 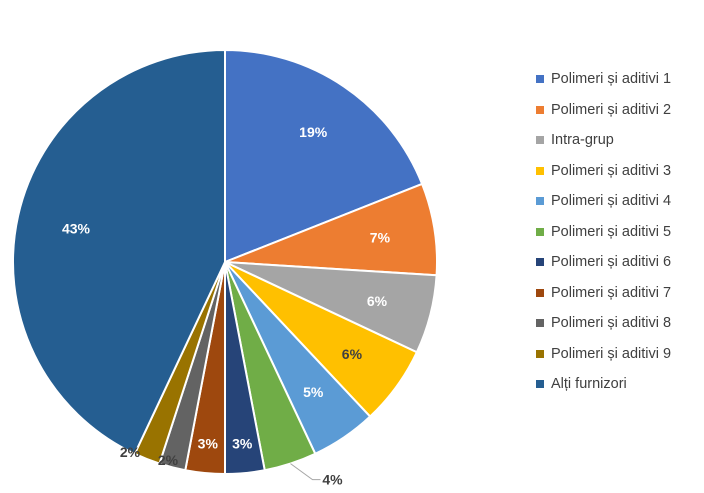 What do you see at coordinates (589, 384) in the screenshot?
I see `legend-label: Alți furnizori` at bounding box center [589, 384].